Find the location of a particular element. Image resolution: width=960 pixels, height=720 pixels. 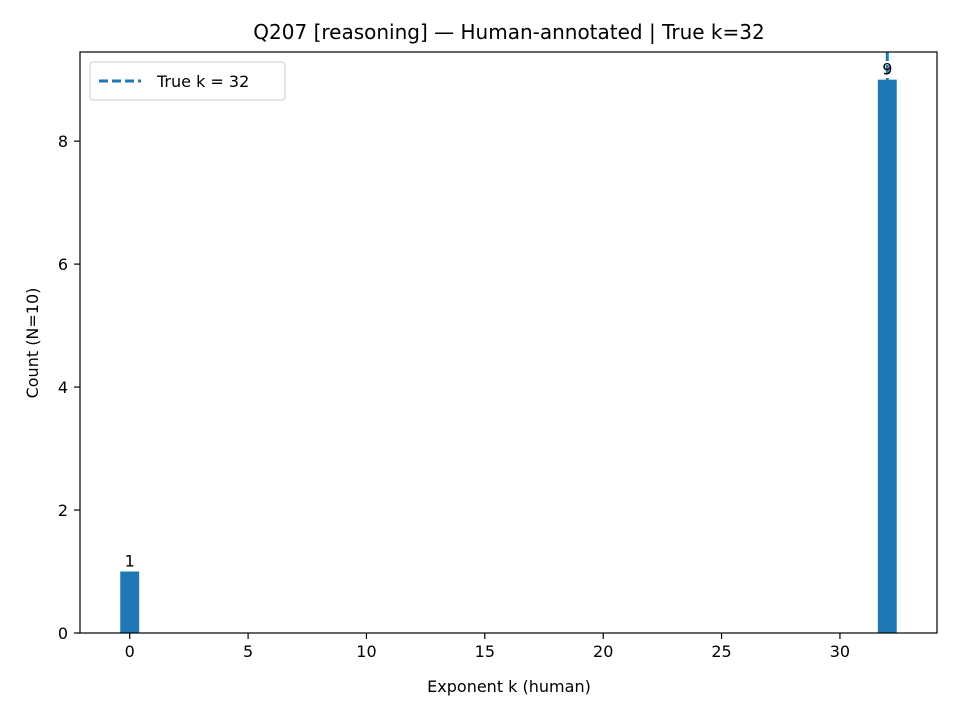

x-tick-label: 30 is located at coordinates (840, 651).